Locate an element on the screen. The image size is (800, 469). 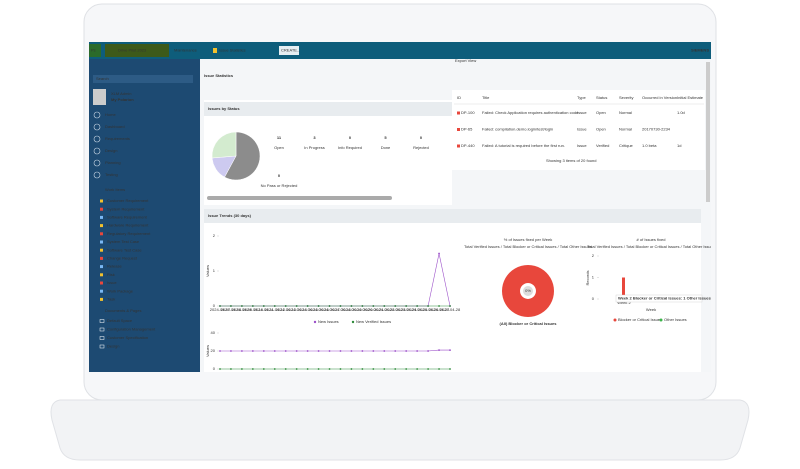
x-tick-label: 2024-04-18 is located at coordinates (340, 309).